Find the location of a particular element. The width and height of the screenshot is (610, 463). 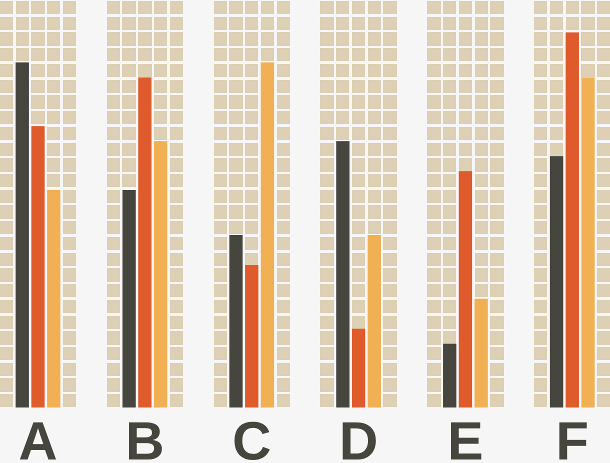

x-tick-label: E is located at coordinates (465, 437).